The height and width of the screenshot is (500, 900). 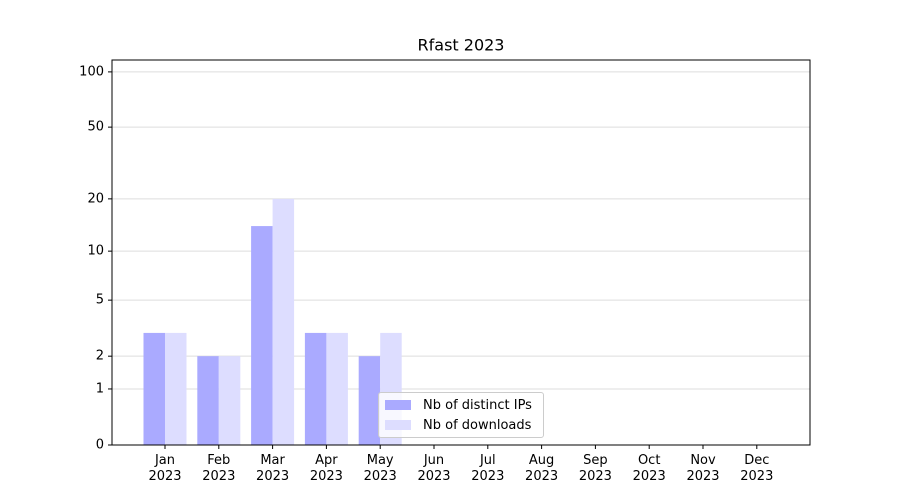 What do you see at coordinates (100, 445) in the screenshot?
I see `y-tick-label: 0` at bounding box center [100, 445].